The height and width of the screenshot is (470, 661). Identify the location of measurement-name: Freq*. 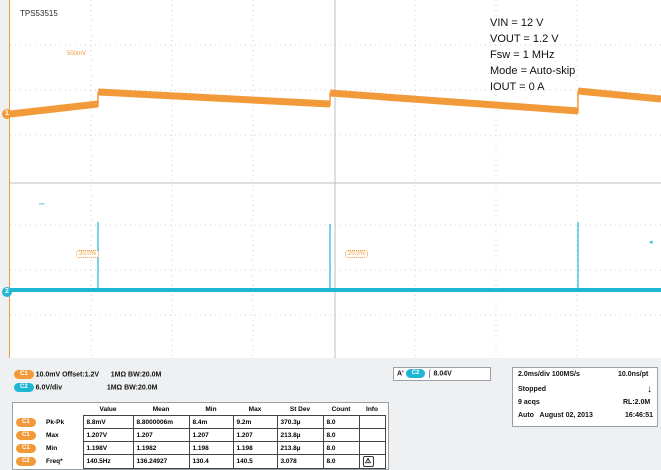
(54, 461).